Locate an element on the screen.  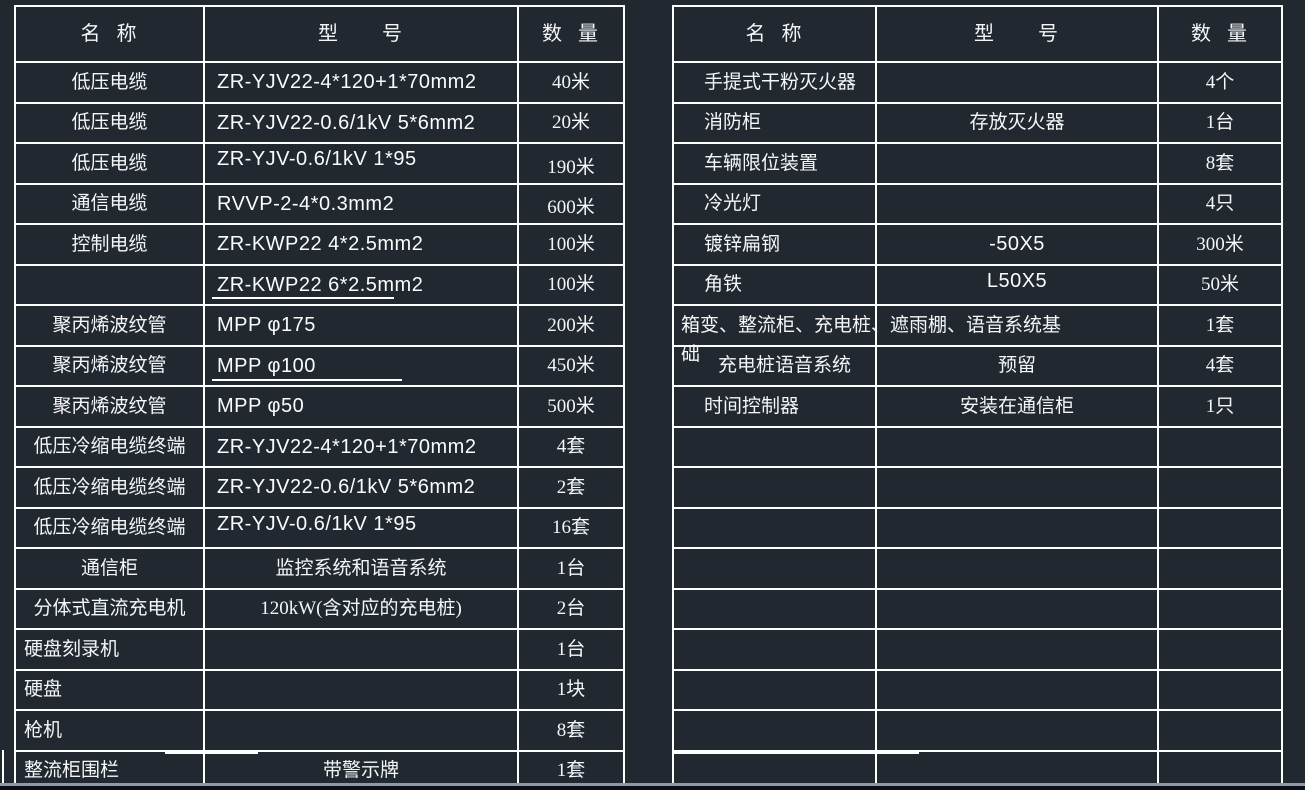
cell-name: 枪机 is located at coordinates (110, 731).